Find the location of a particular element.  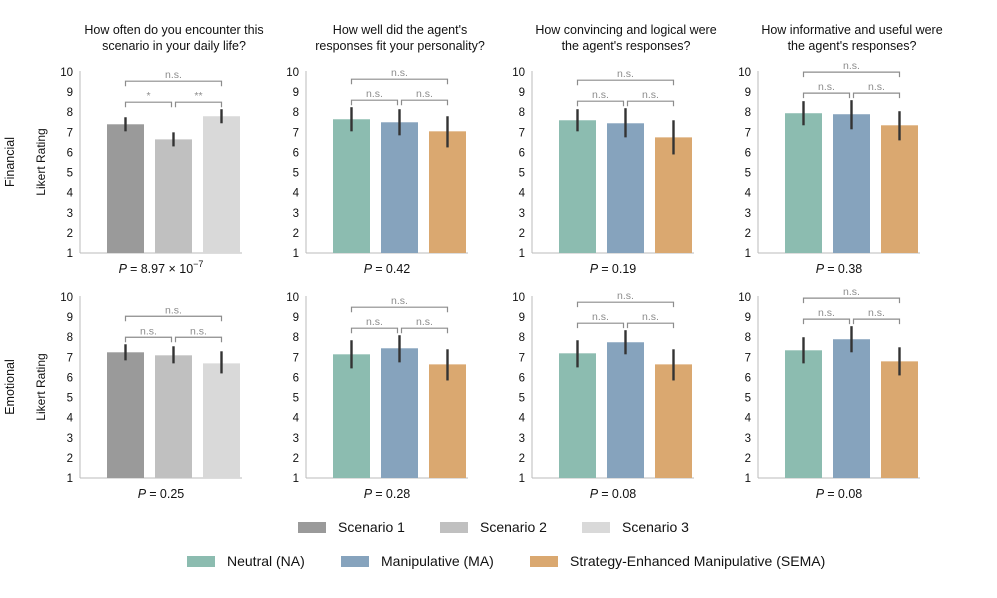

p-value-label: P = 0.25 is located at coordinates (161, 494).